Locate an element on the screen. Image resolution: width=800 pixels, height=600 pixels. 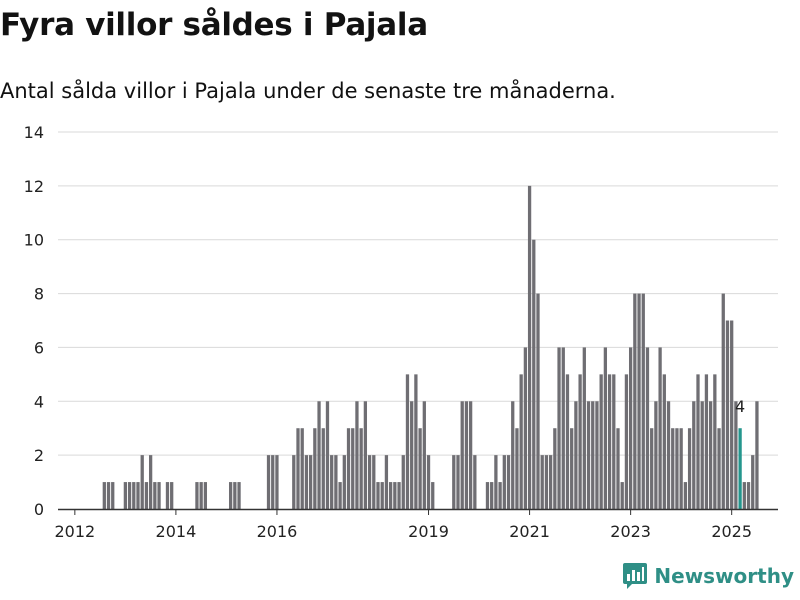
y-tick-label: 6 is located at coordinates (39, 347).